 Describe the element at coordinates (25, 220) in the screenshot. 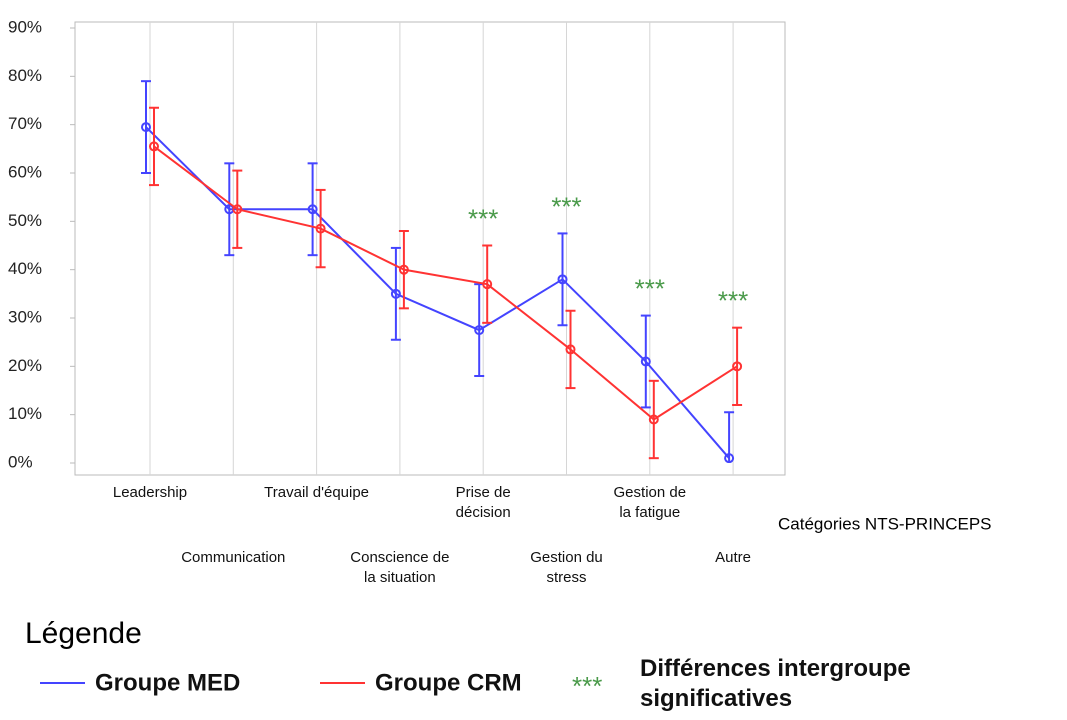

I see `y-tick-label: 50%` at that location.